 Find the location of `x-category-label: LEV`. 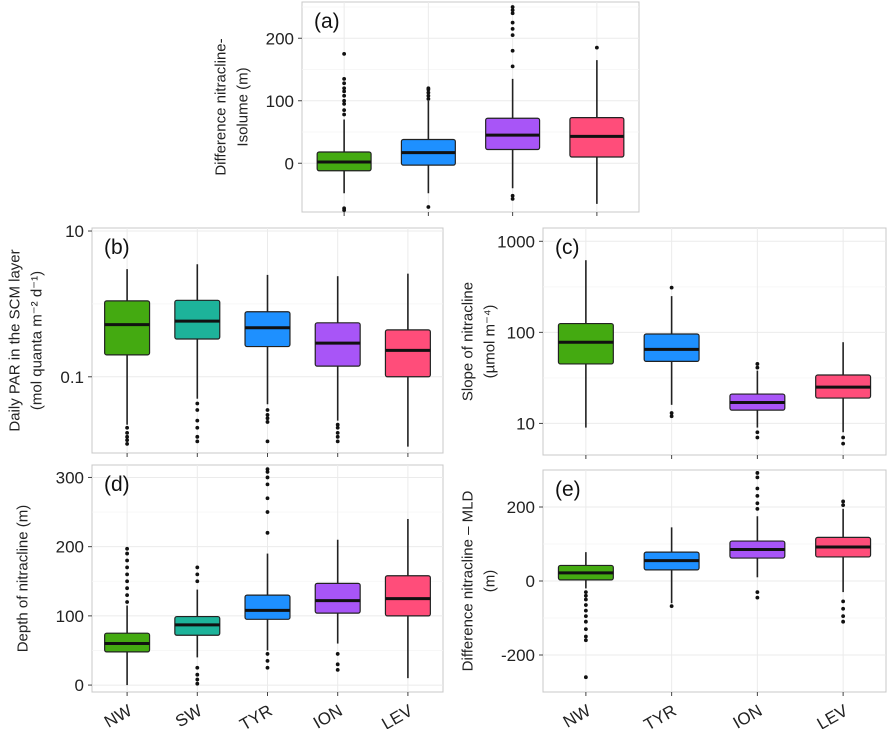

x-category-label: LEV is located at coordinates (833, 715).